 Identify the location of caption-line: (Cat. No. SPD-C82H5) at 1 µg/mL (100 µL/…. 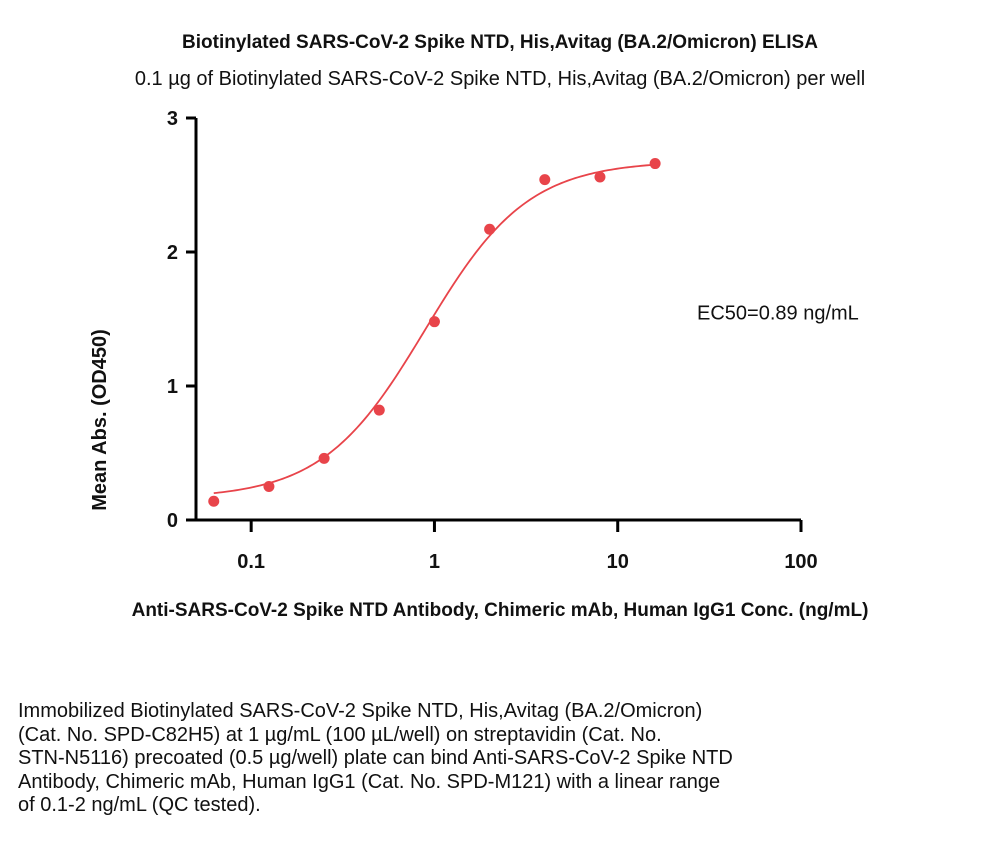
(340, 734).